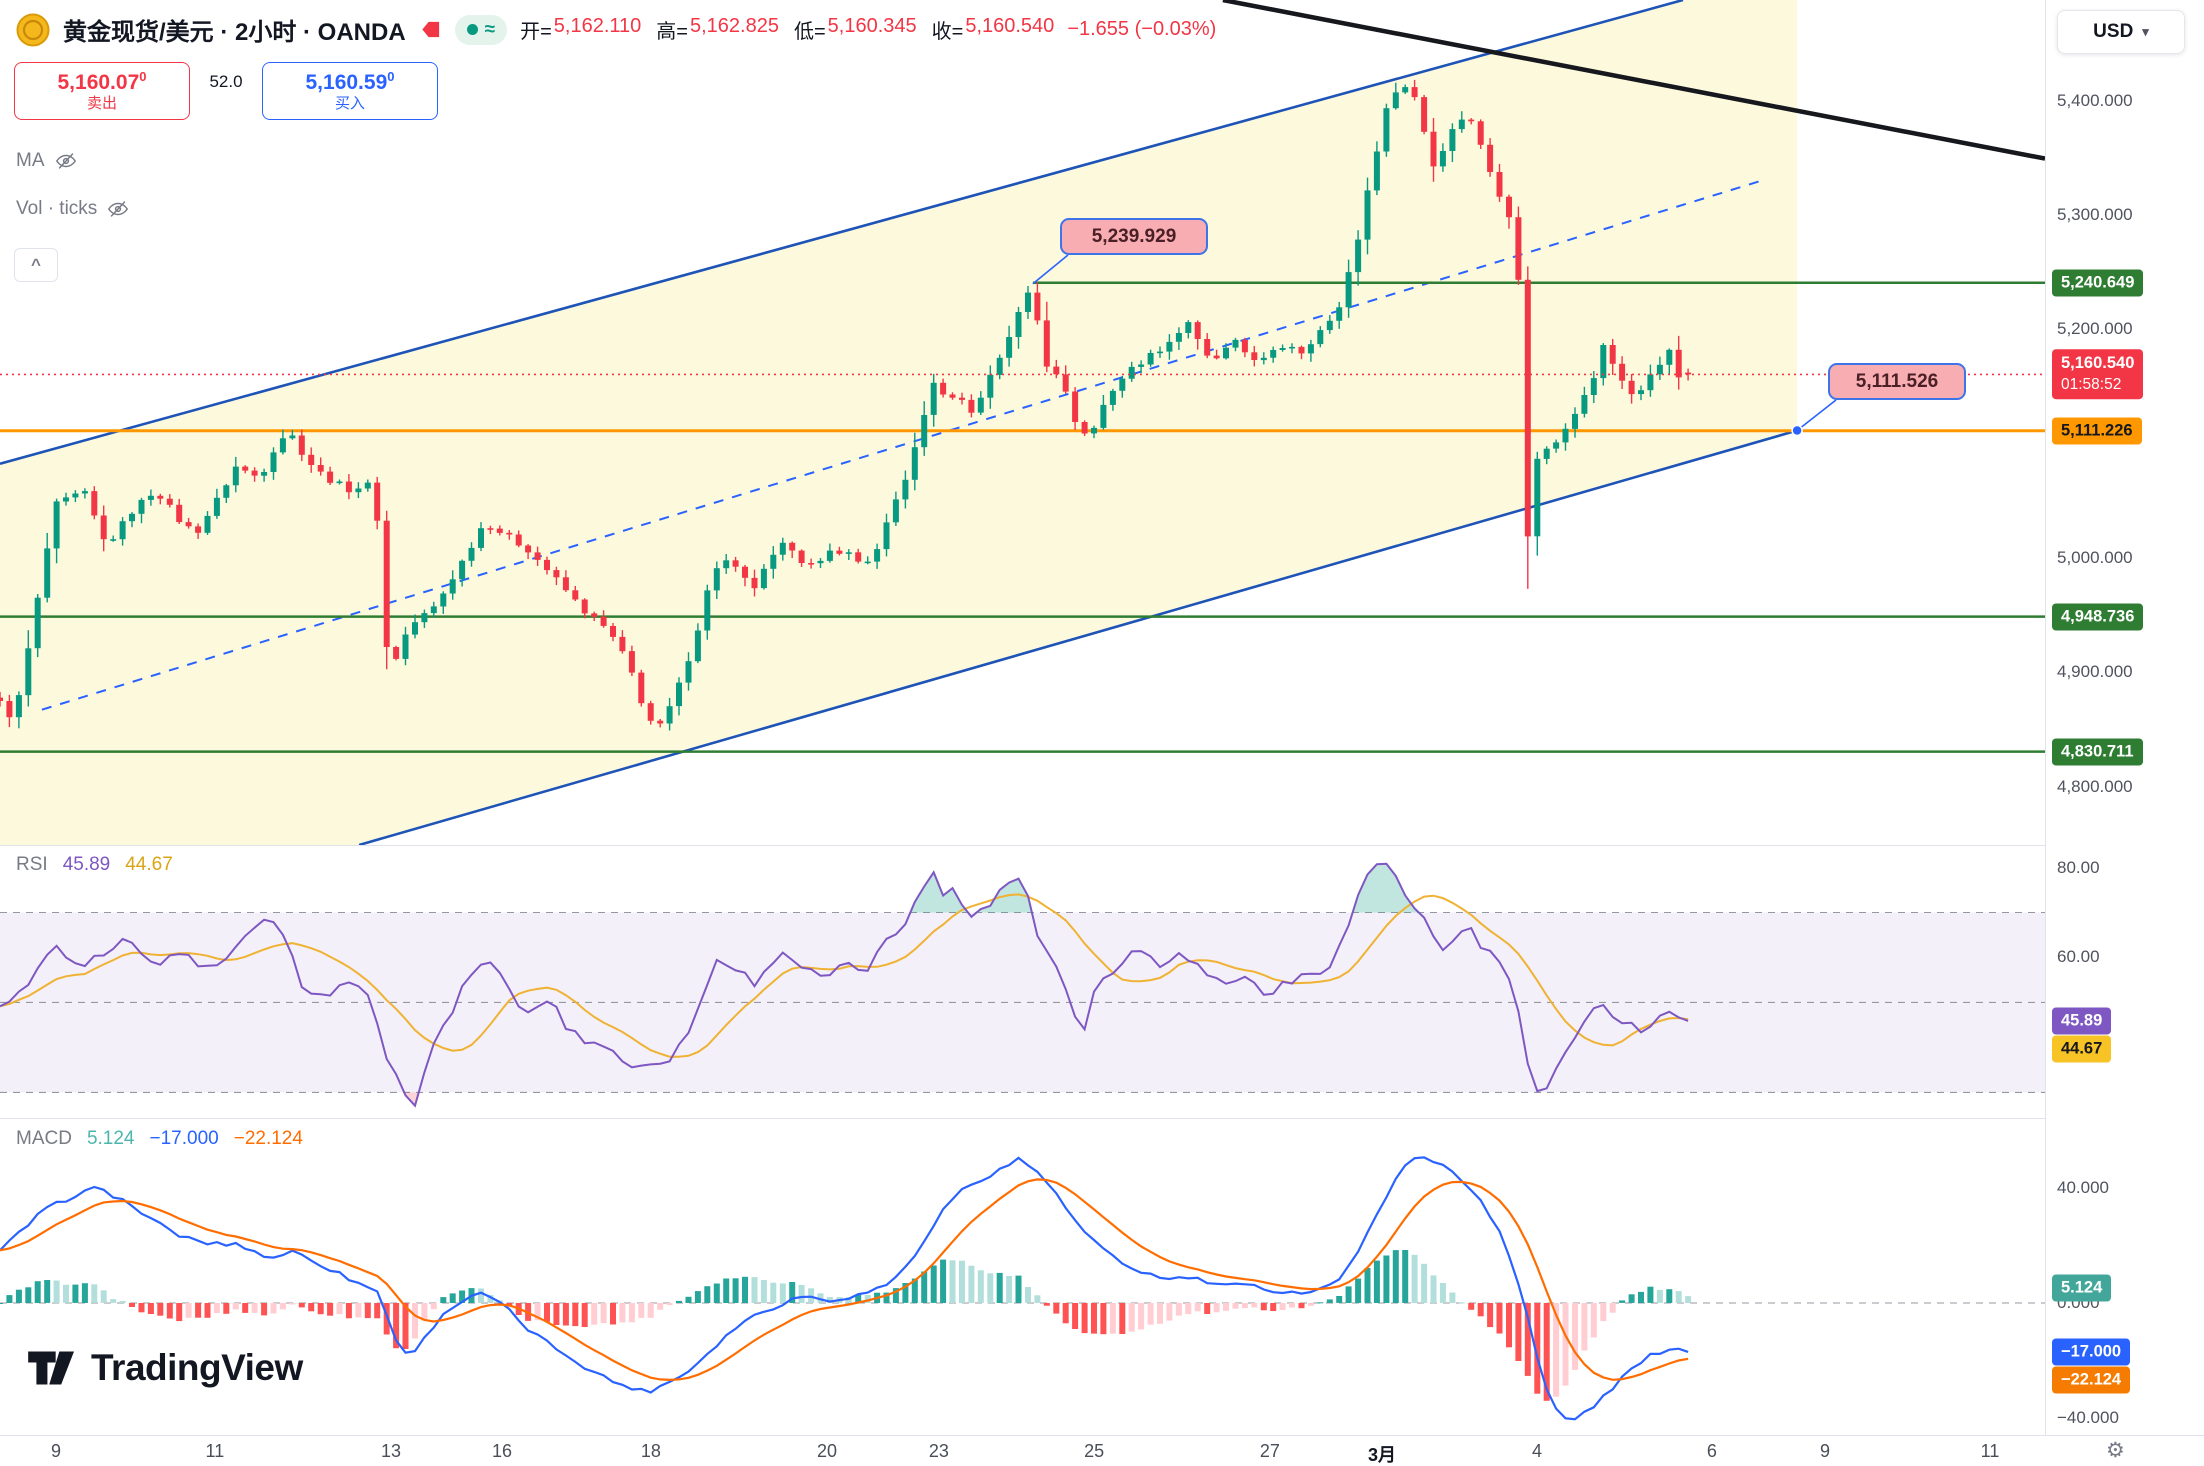  I want to click on time-axis-label: 3月, so click(1382, 1455).